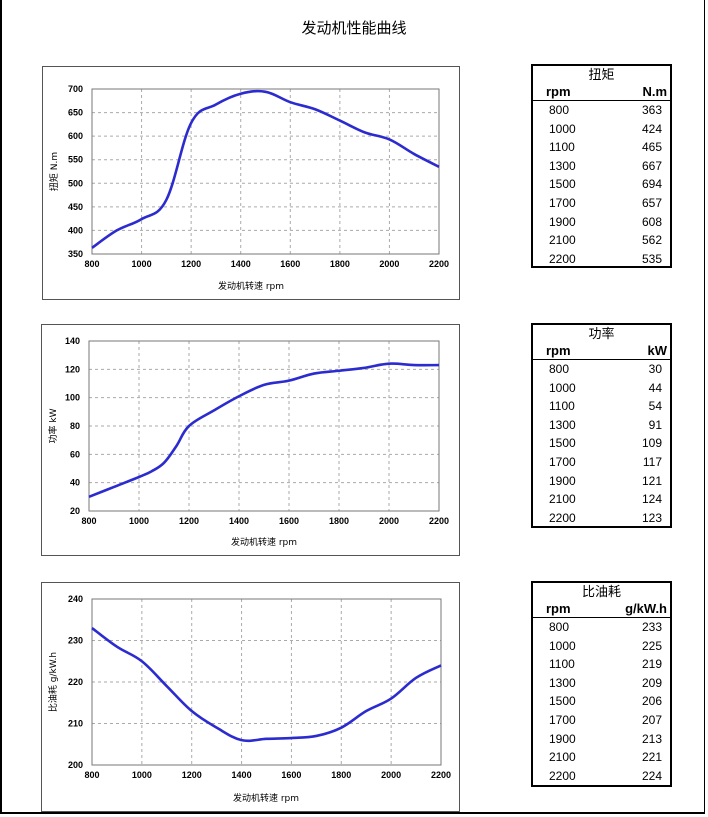 The width and height of the screenshot is (708, 817). I want to click on table-row: 2100 221, so click(601, 757).